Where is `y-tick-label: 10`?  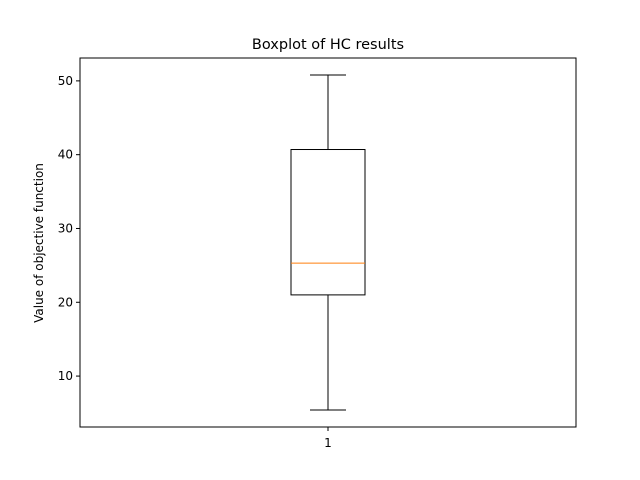
y-tick-label: 10 is located at coordinates (65, 376).